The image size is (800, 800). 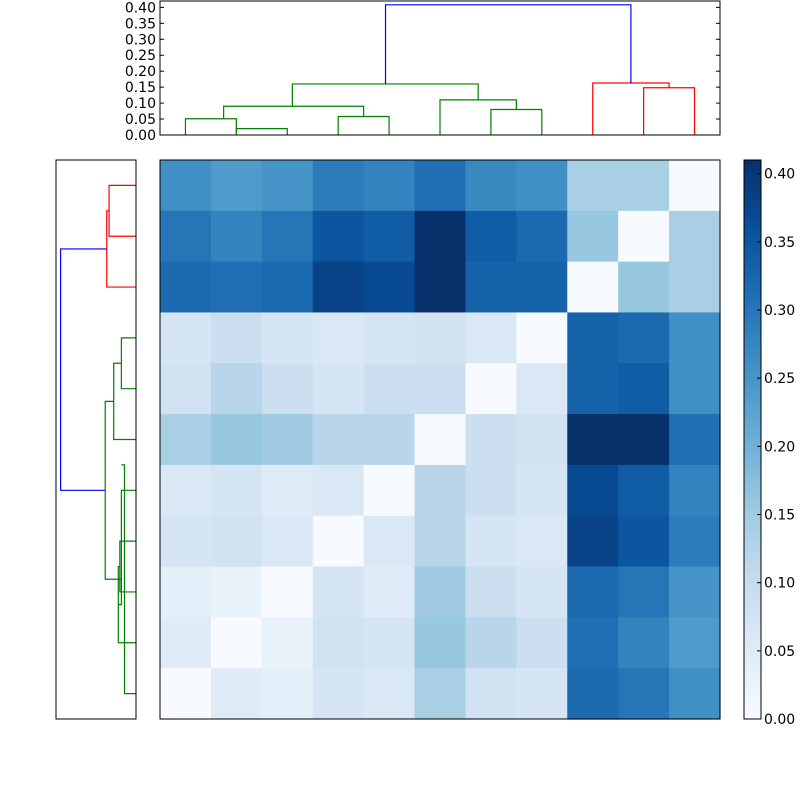 I want to click on top-y-tick-label: 0.20, so click(x=140, y=72).